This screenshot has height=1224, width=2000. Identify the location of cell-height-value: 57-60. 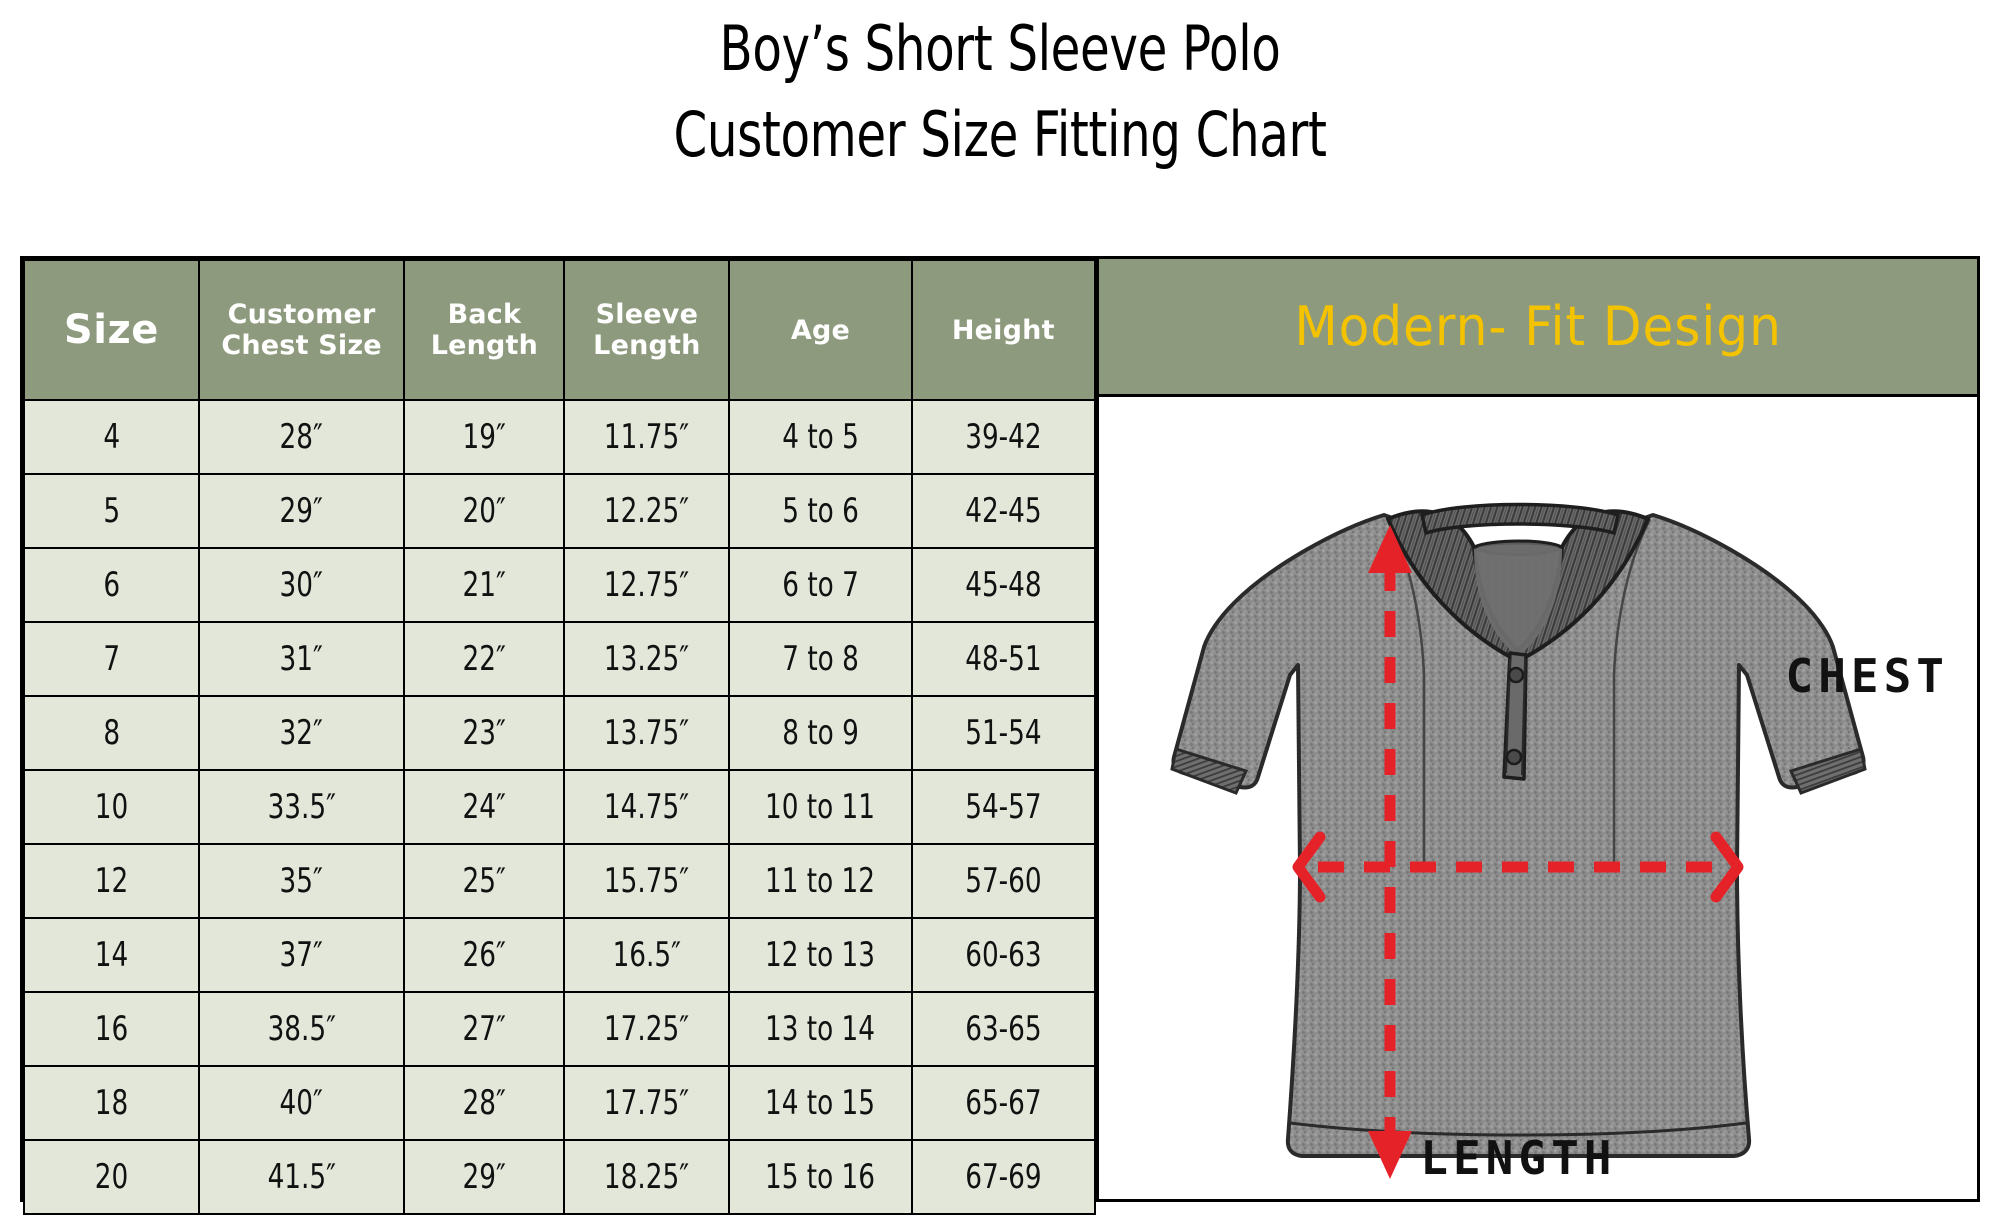
(1003, 881).